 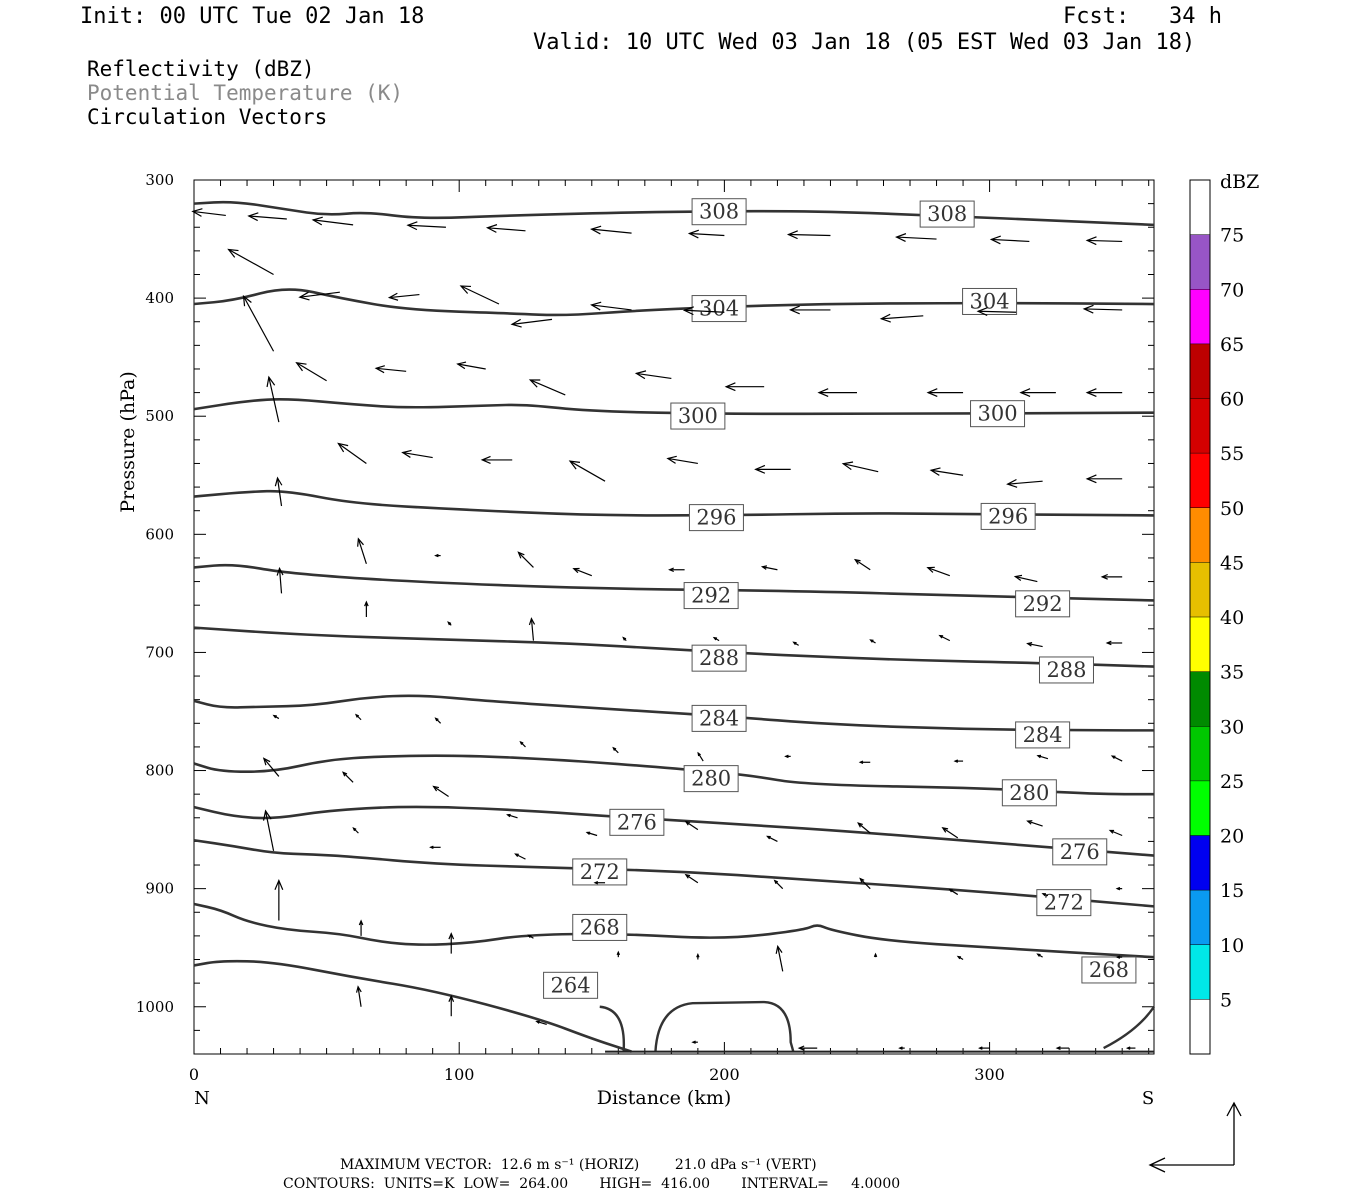 What do you see at coordinates (571, 985) in the screenshot?
I see `contour-label-264: 264` at bounding box center [571, 985].